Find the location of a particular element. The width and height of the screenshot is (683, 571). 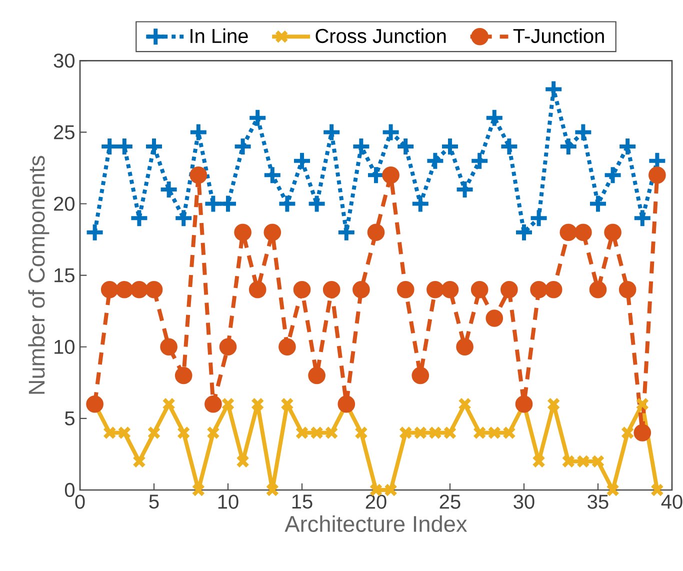

y-tick-label: 20 is located at coordinates (64, 203).